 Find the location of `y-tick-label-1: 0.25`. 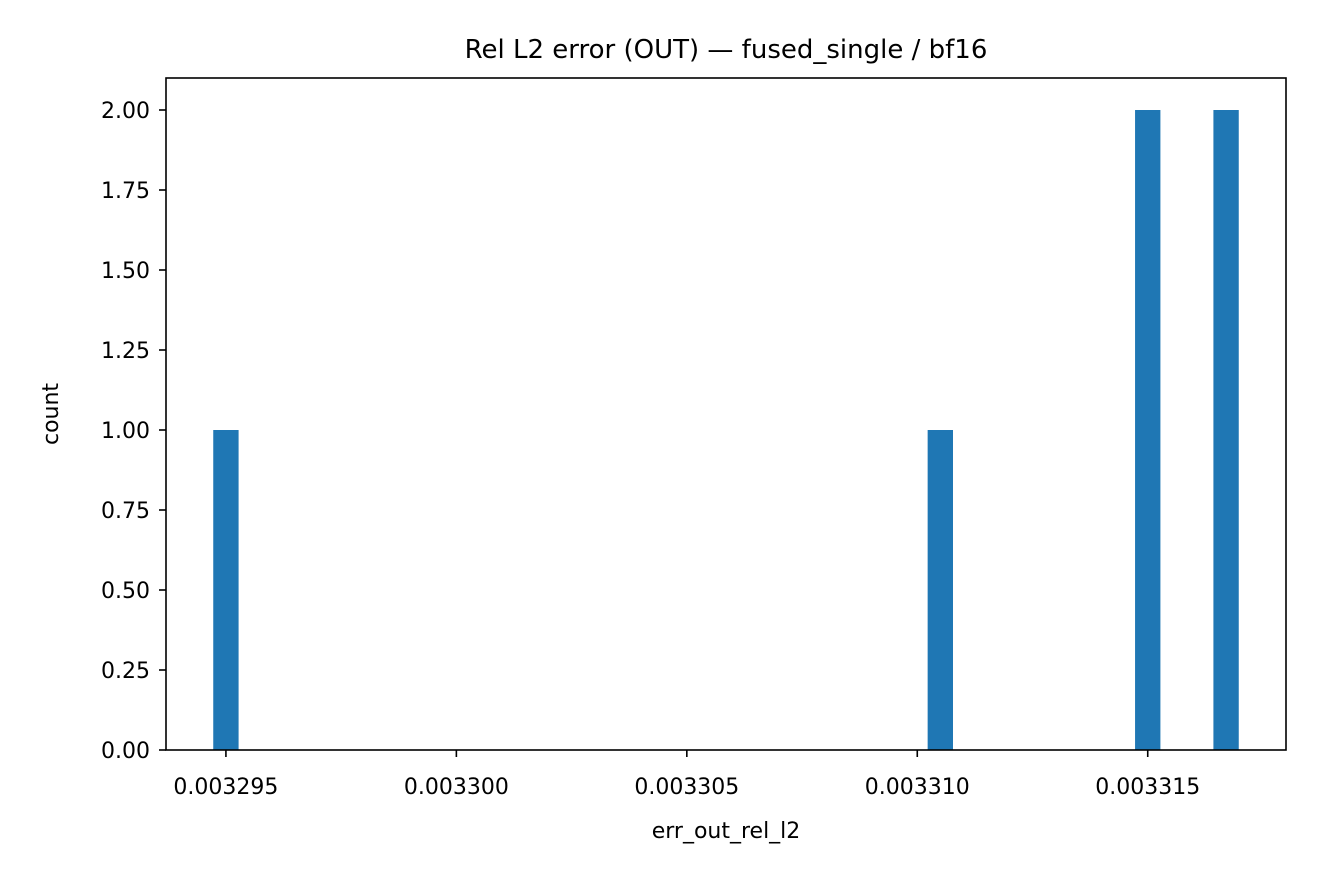

y-tick-label-1: 0.25 is located at coordinates (125, 671).